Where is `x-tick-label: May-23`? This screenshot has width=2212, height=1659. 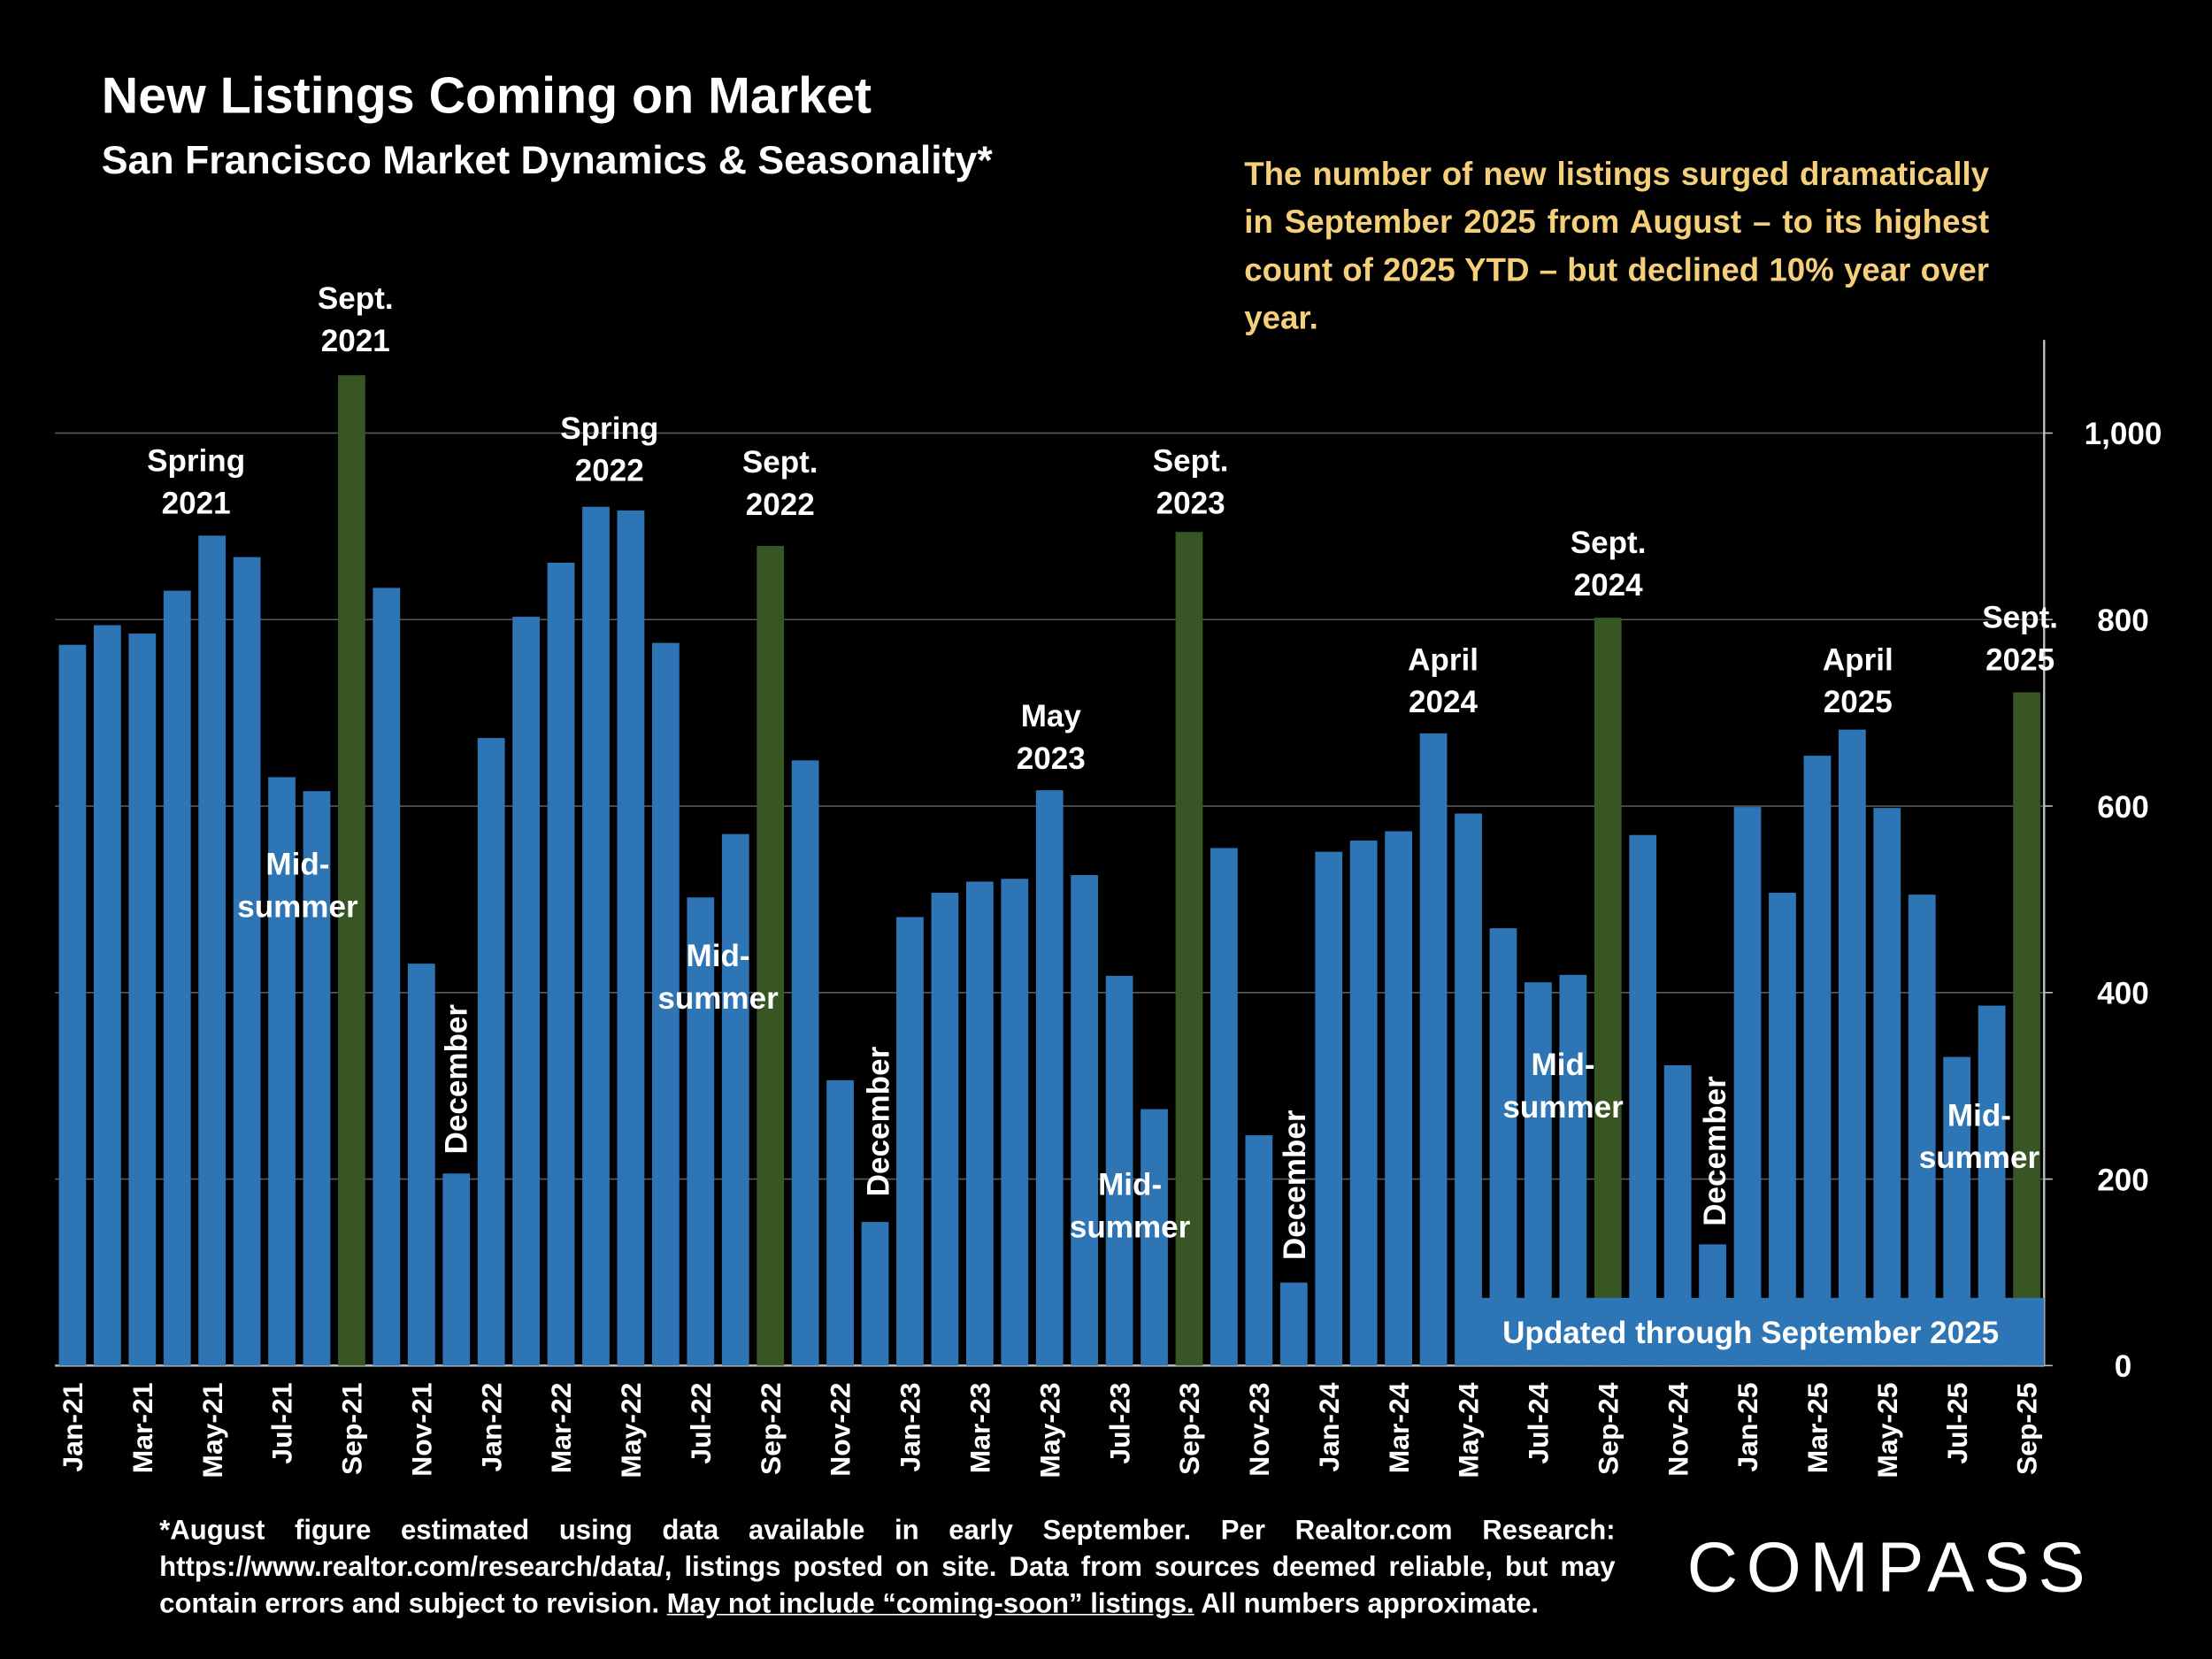 x-tick-label: May-23 is located at coordinates (1049, 1431).